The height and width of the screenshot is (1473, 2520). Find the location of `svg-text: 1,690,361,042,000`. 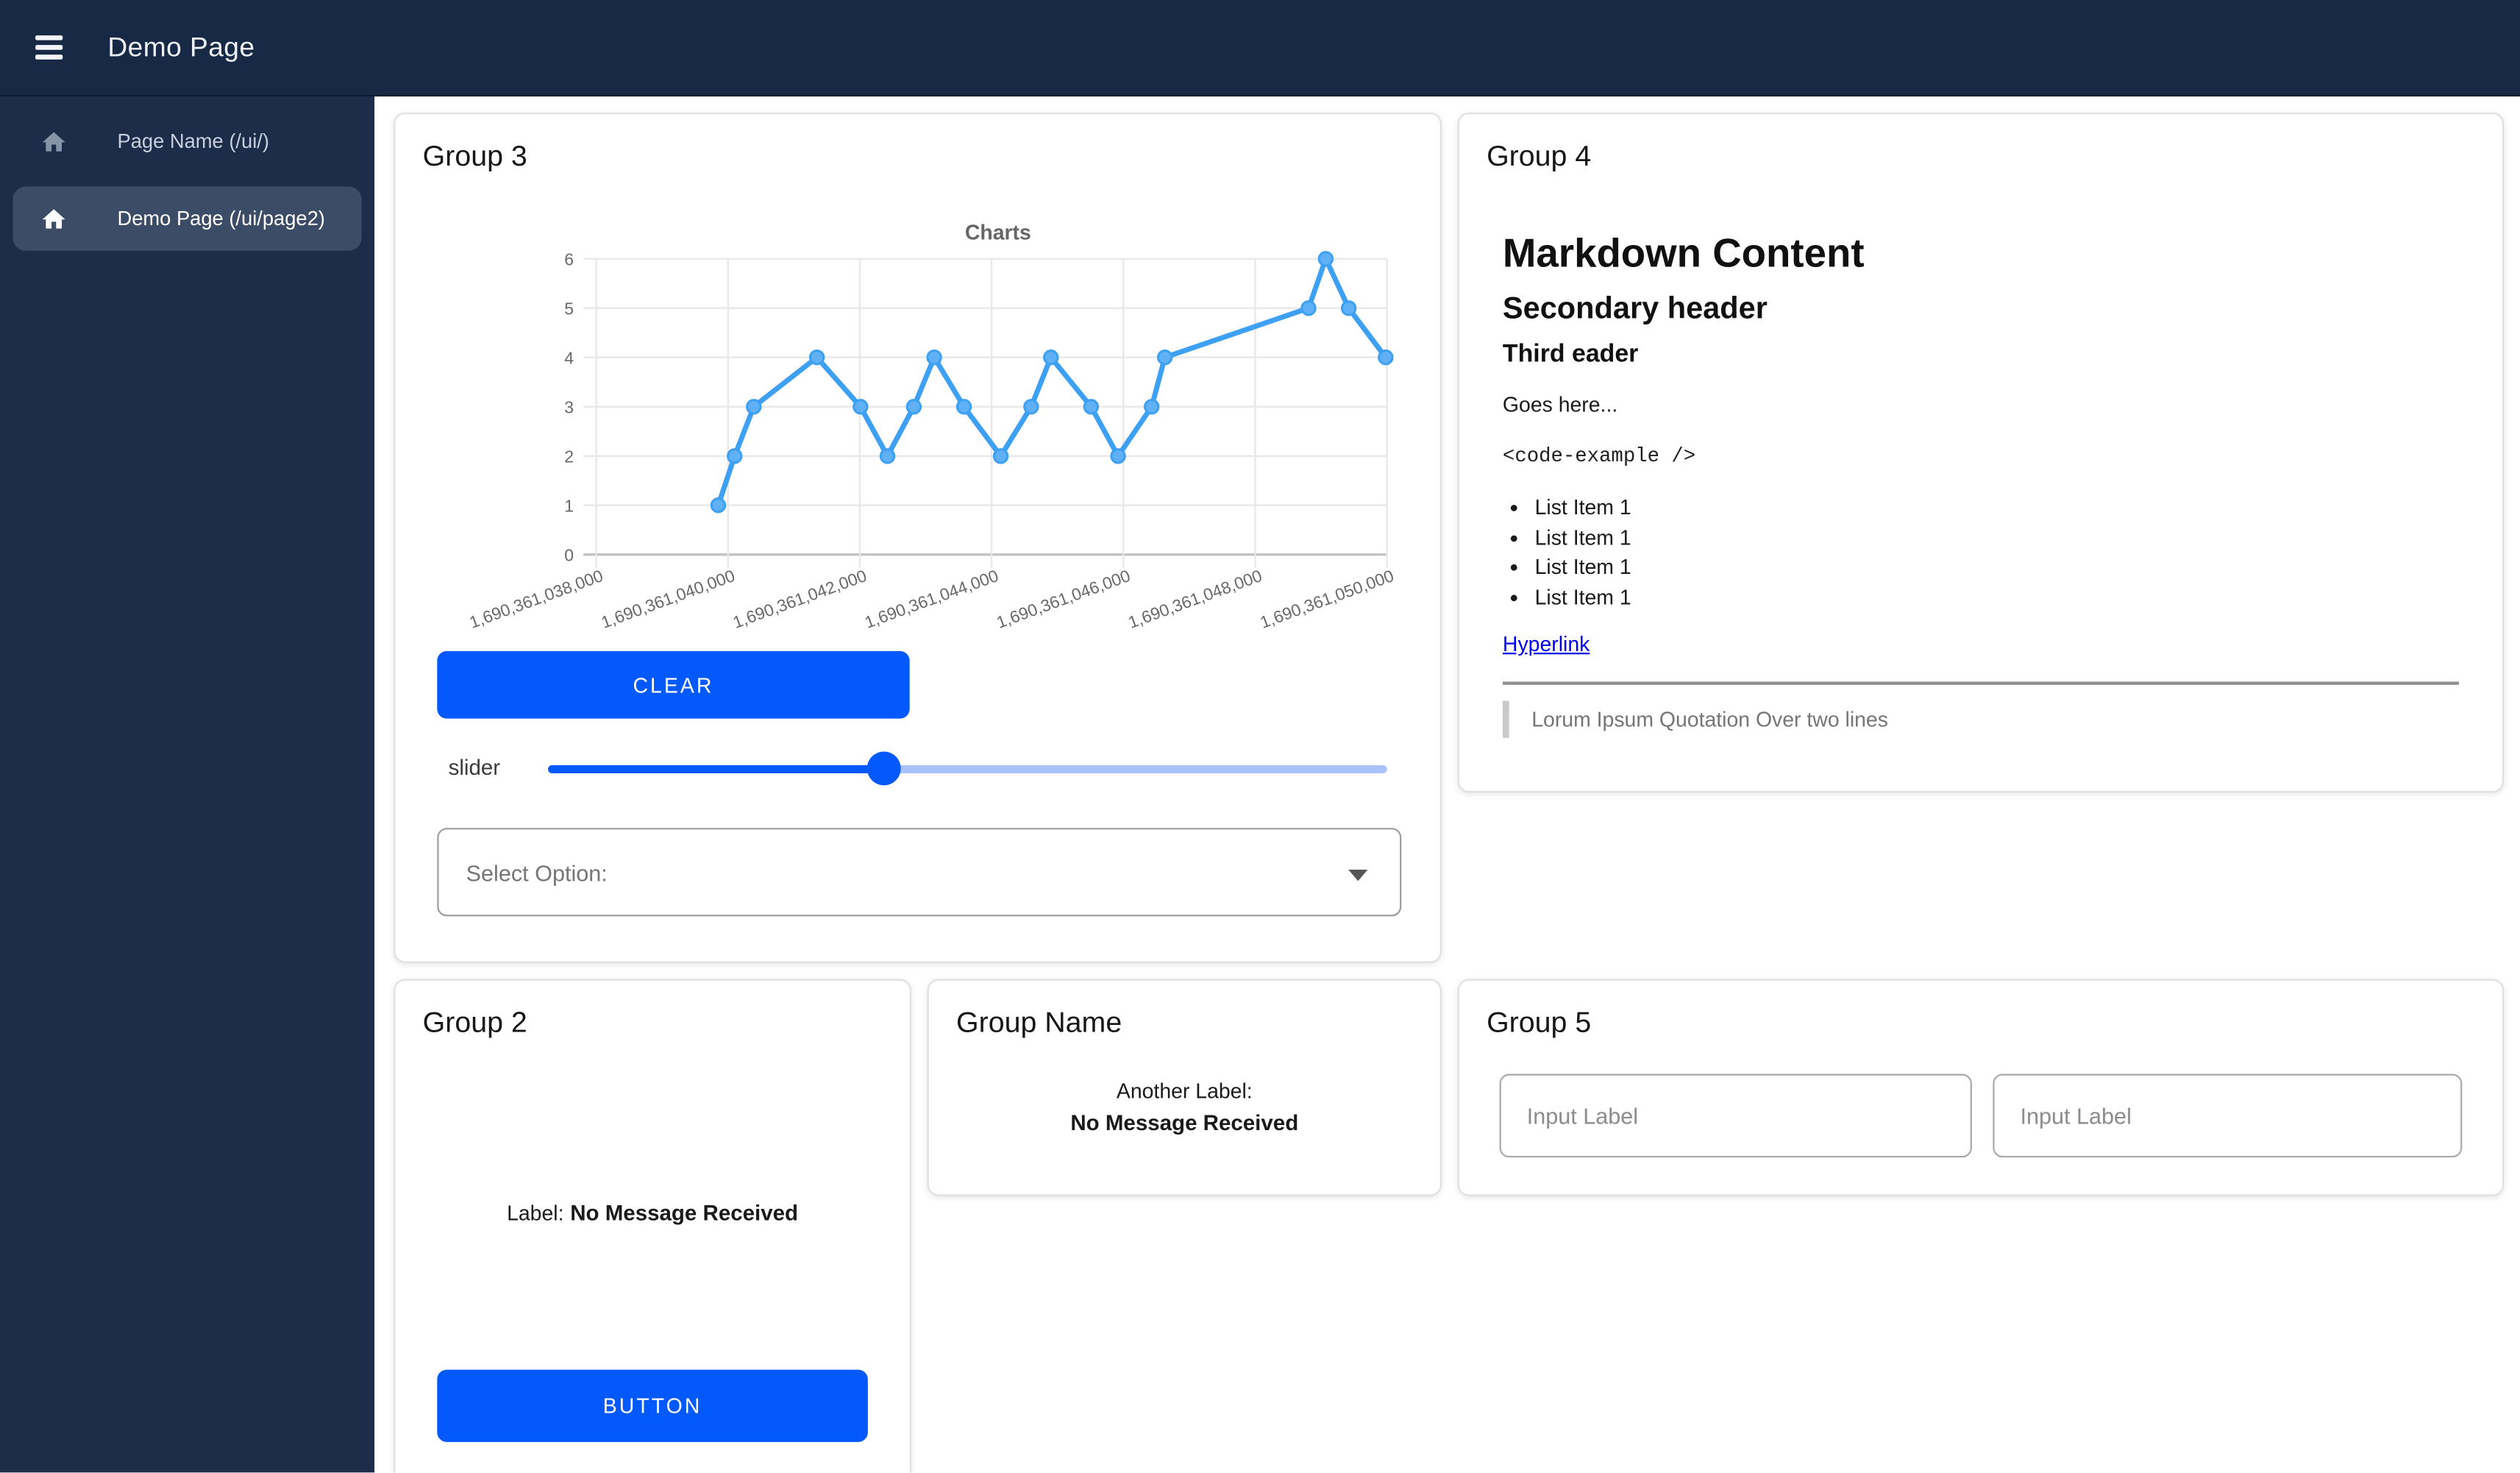

svg-text: 1,690,361,042,000 is located at coordinates (799, 599).